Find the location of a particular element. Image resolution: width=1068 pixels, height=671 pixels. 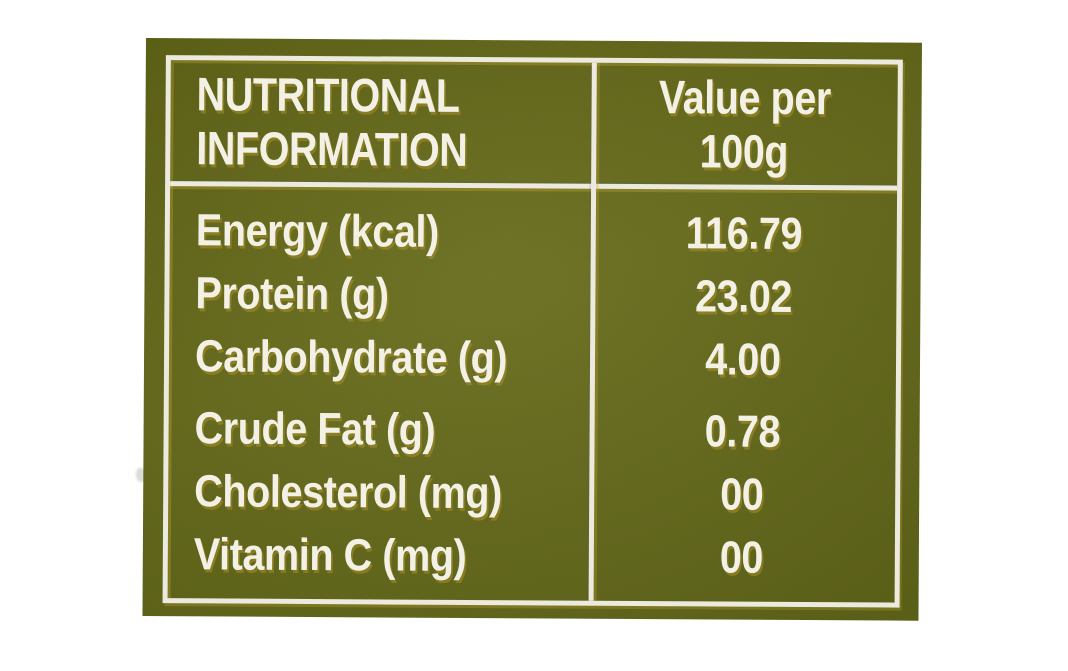

photo-smudge-artifact is located at coordinates (141, 475).